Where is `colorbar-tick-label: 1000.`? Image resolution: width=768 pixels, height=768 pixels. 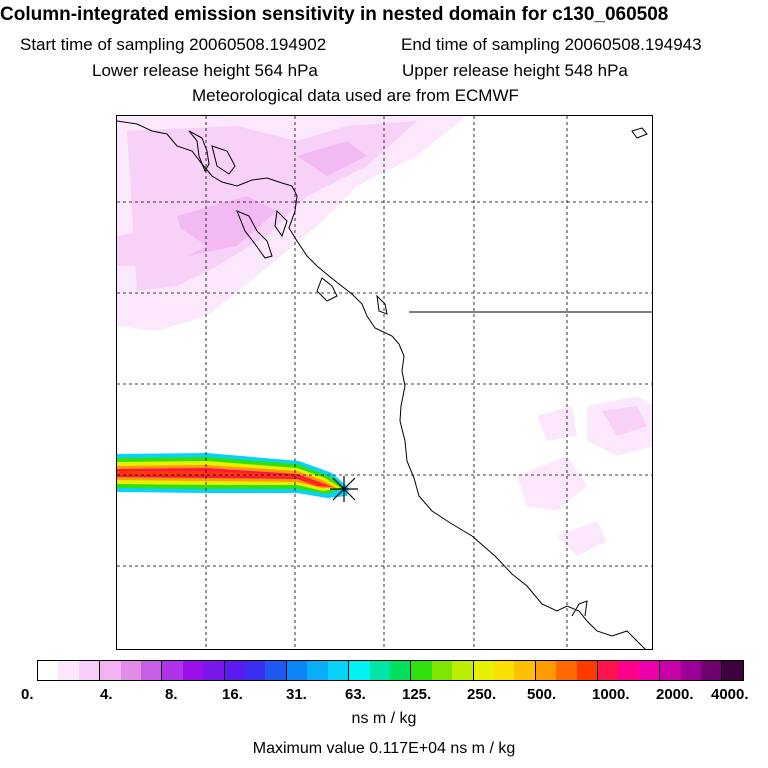
colorbar-tick-label: 1000. is located at coordinates (611, 694).